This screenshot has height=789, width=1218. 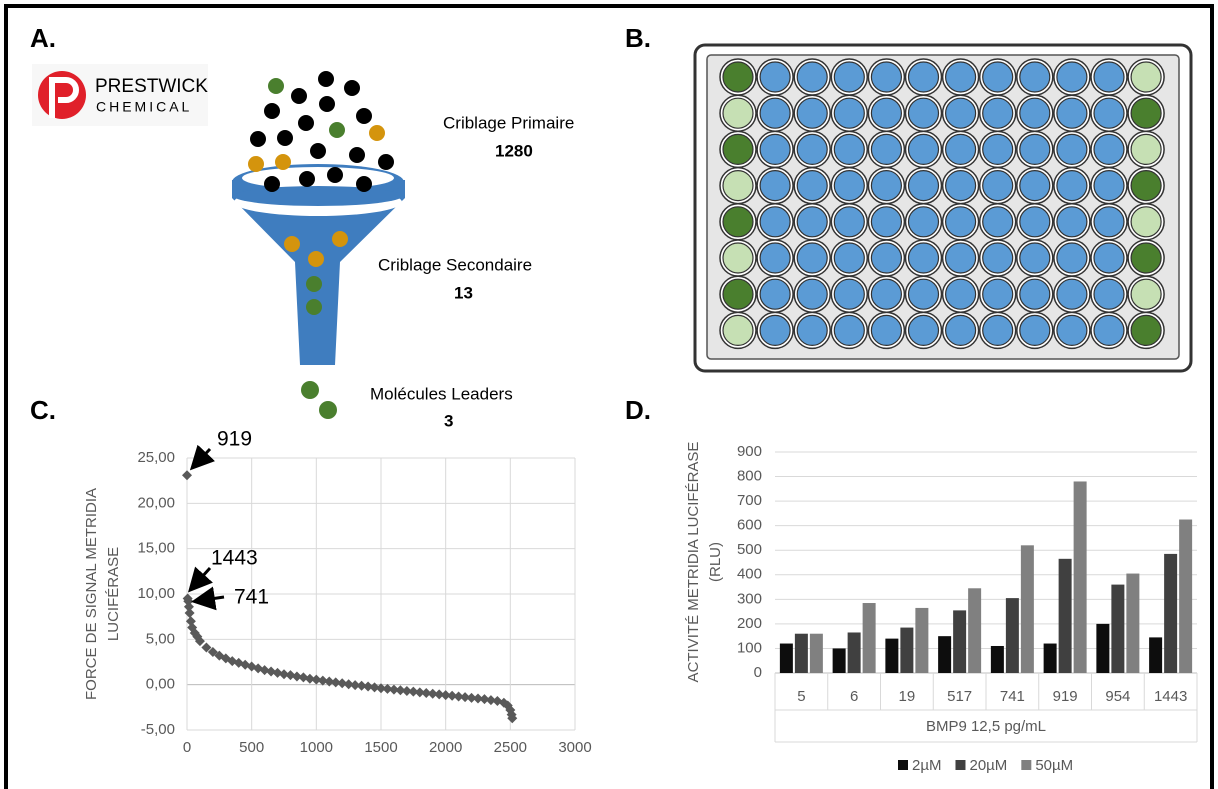 I want to click on stage-label: Molécules Leaders, so click(x=441, y=393).